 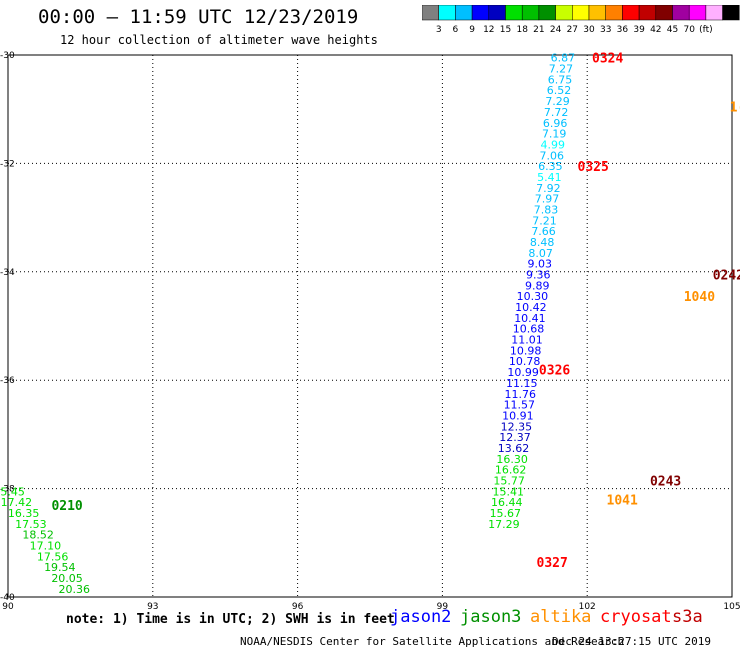 What do you see at coordinates (560, 79) in the screenshot?
I see `wave-height-label: 6.75` at bounding box center [560, 79].